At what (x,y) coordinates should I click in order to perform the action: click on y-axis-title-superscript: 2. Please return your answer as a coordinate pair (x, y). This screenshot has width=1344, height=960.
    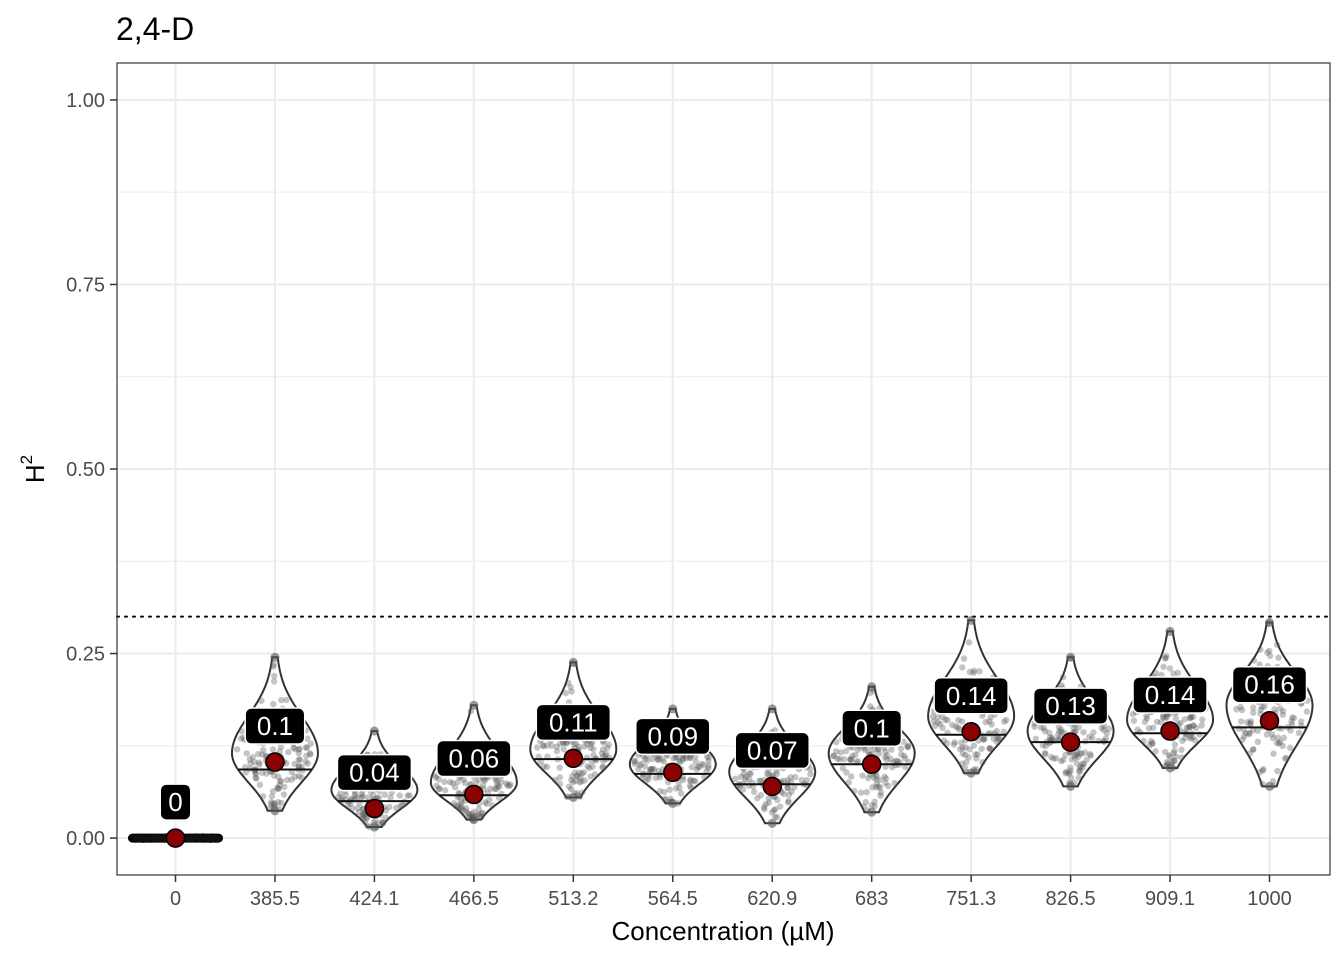
    Looking at the image, I should click on (26, 459).